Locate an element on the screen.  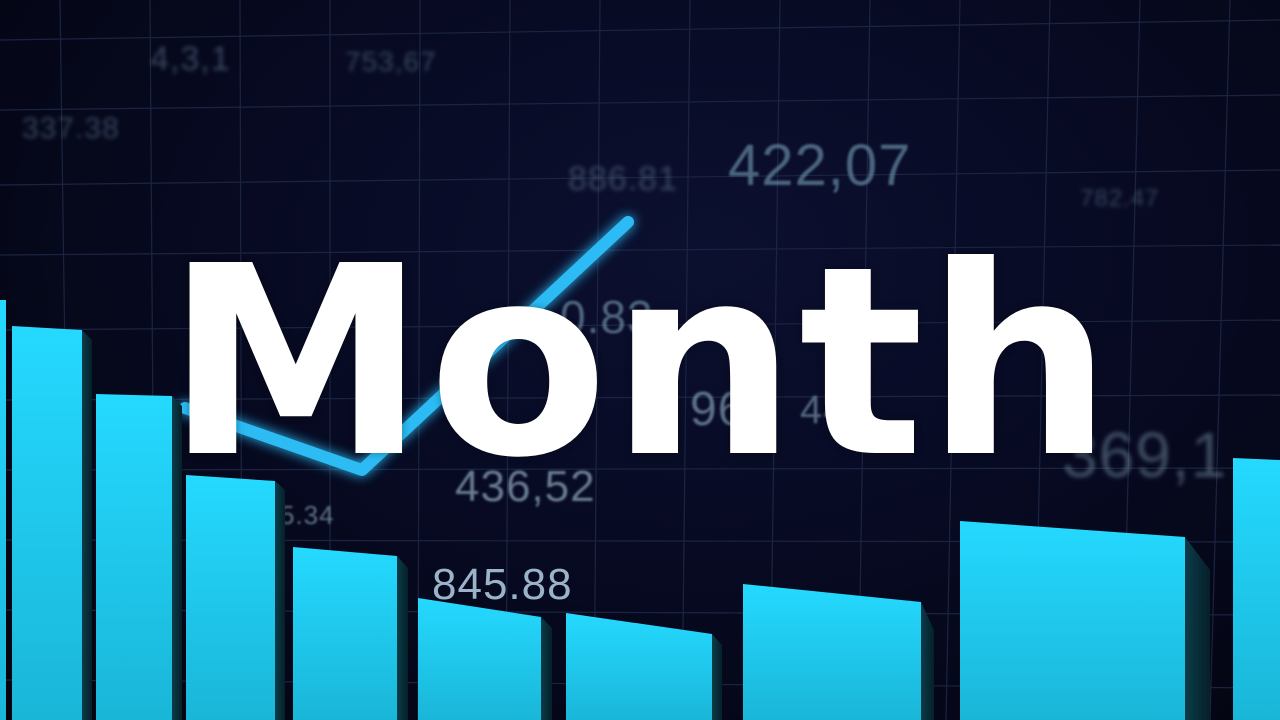
background-number: 337.38 is located at coordinates (71, 128).